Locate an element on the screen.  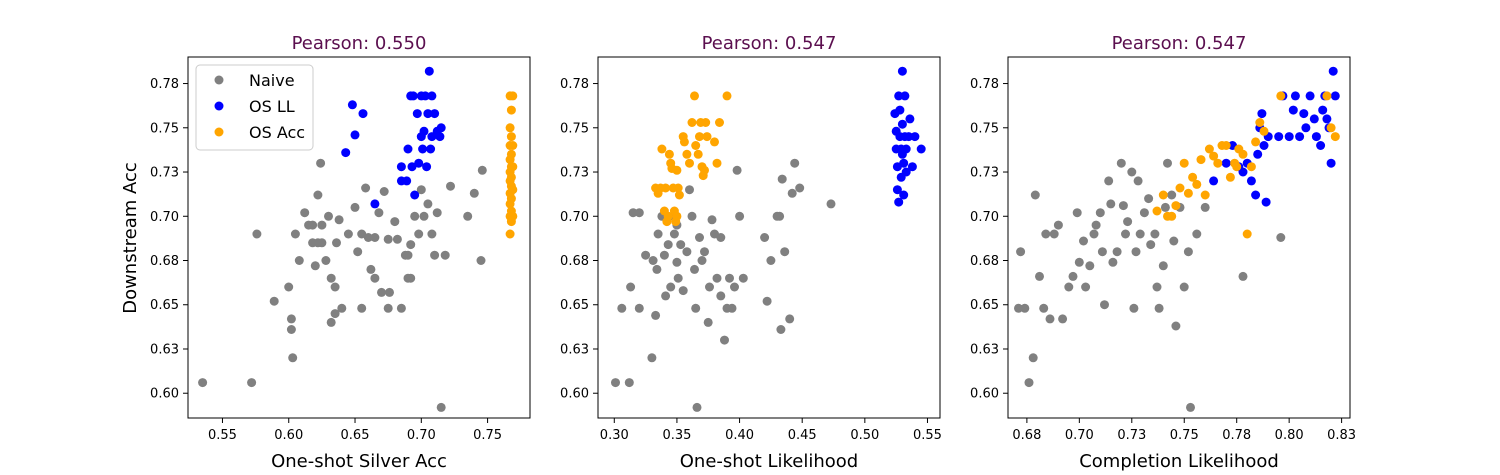
x-tick-label: 0.35 is located at coordinates (676, 435).